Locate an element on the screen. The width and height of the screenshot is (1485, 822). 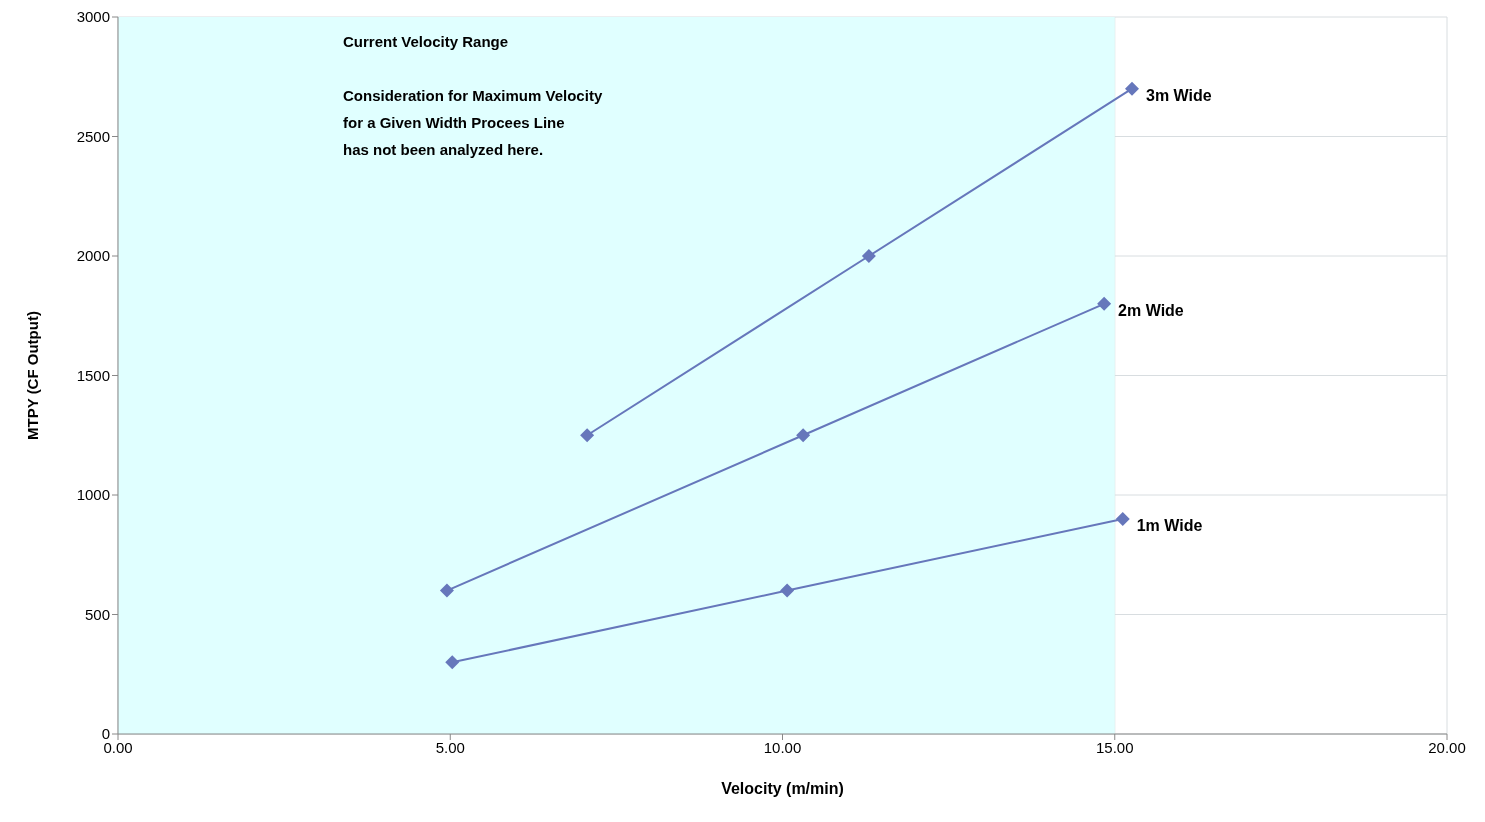
y-tick-label: 500 is located at coordinates (97, 614).